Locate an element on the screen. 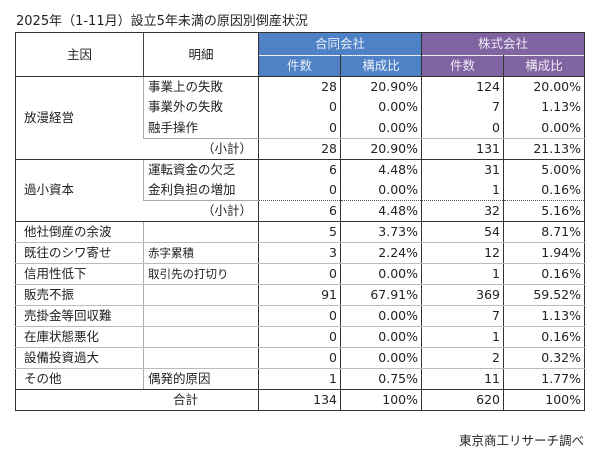 This screenshot has height=468, width=600. header-main-cause: 主因 is located at coordinates (79, 54).